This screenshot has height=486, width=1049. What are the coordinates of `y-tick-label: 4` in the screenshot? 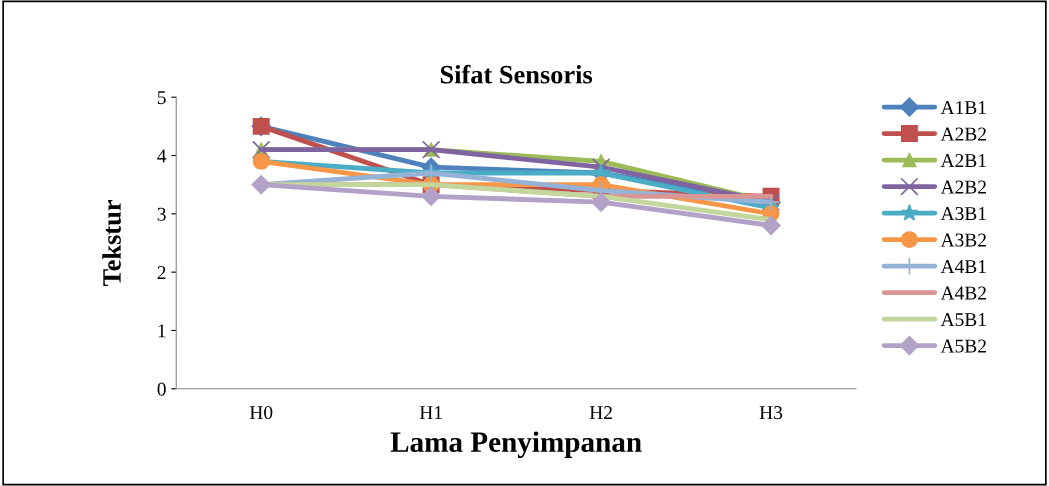 It's located at (162, 156).